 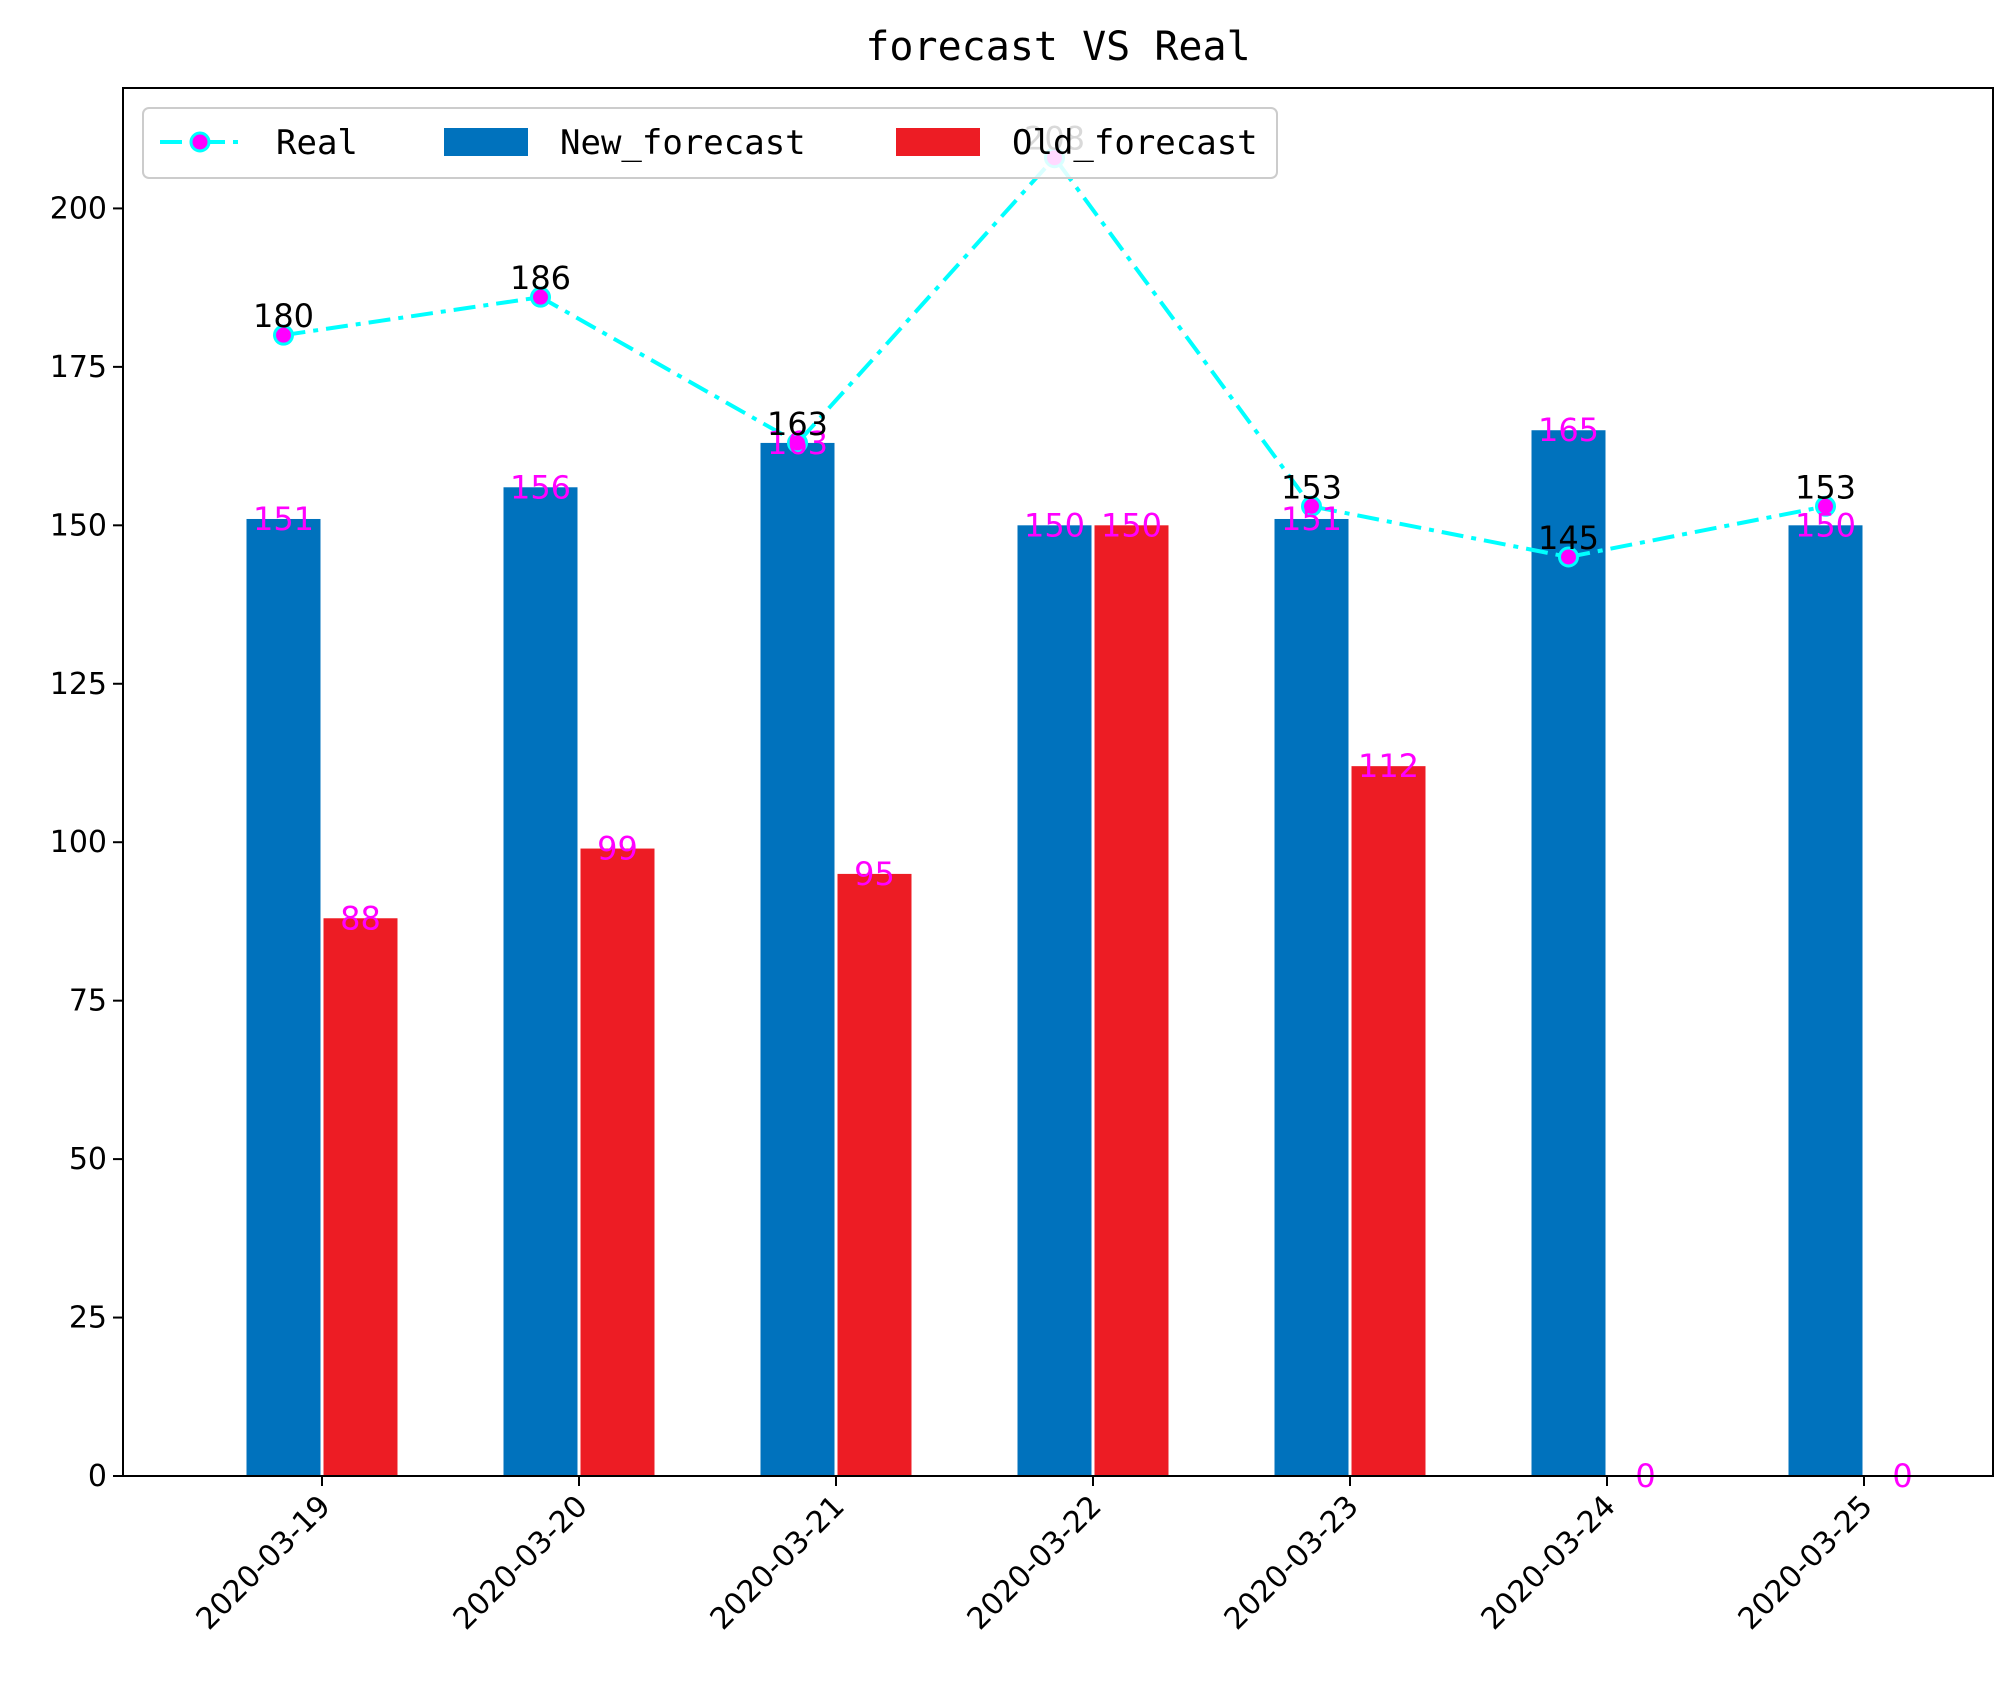 I want to click on y-axis: 0 25 50 75 100 125 150 175 200, so click(x=86, y=842).